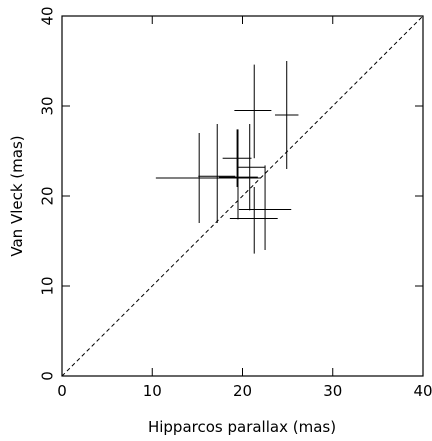 This screenshot has width=432, height=441. I want to click on x-axis-label: Hipparcos parallax (mas), so click(242, 427).